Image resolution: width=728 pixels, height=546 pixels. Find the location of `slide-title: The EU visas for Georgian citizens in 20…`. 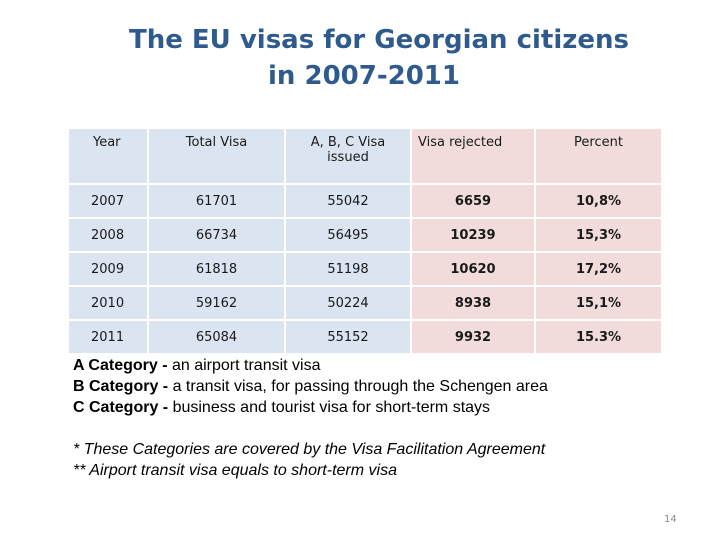

slide-title: The EU visas for Georgian citizens in 20… is located at coordinates (364, 58).